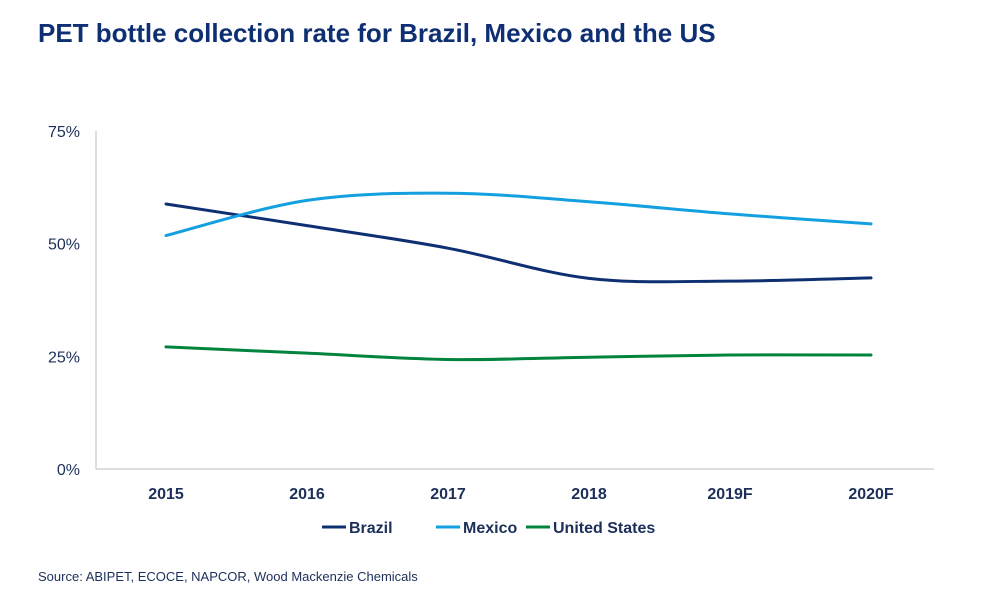 The width and height of the screenshot is (1000, 600). What do you see at coordinates (64, 357) in the screenshot?
I see `y-tick-label: 25%` at bounding box center [64, 357].